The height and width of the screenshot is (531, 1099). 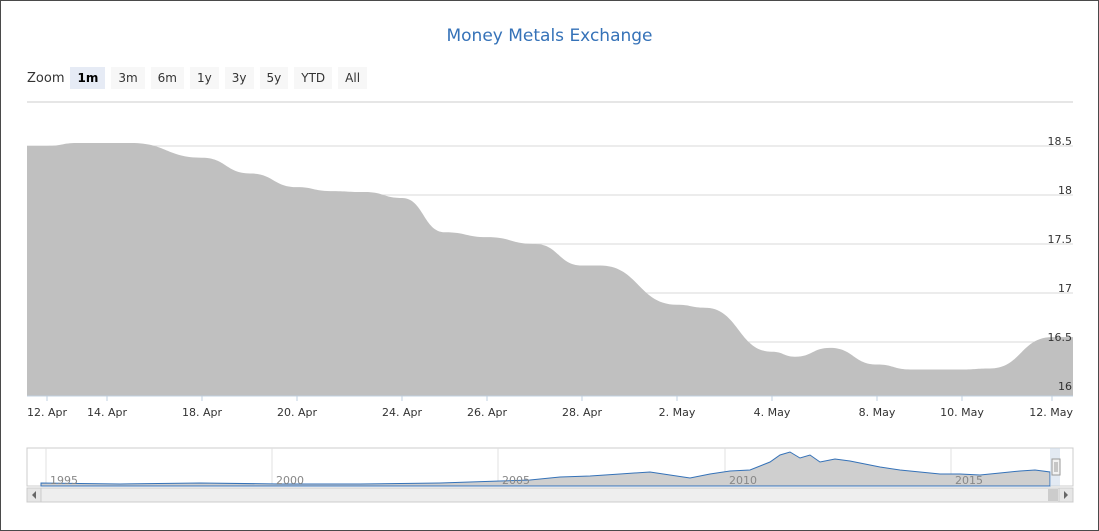 I want to click on x-tick-label: 14. Apr, so click(x=107, y=412).